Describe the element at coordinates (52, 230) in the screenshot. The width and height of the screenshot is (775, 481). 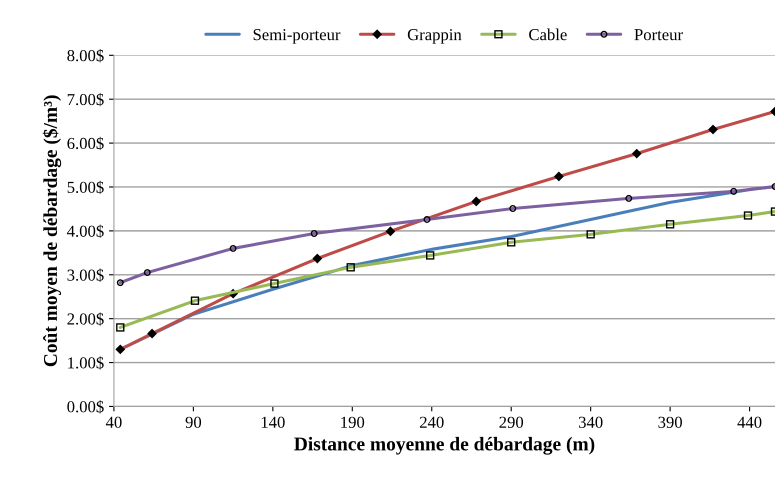
I see `y-axis-title: Coût moyen de débardage ($/m³)` at that location.